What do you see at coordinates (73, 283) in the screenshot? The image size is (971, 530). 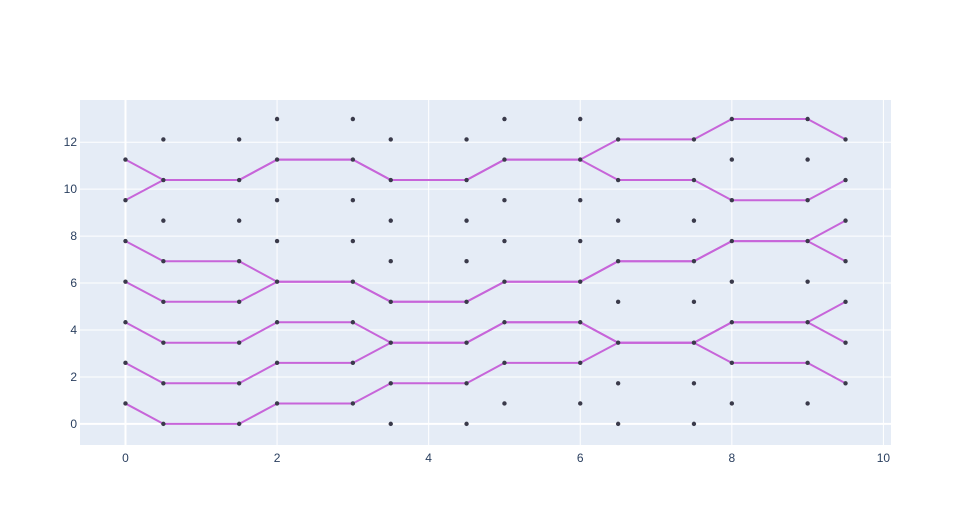 I see `y-tick-label: 6` at bounding box center [73, 283].